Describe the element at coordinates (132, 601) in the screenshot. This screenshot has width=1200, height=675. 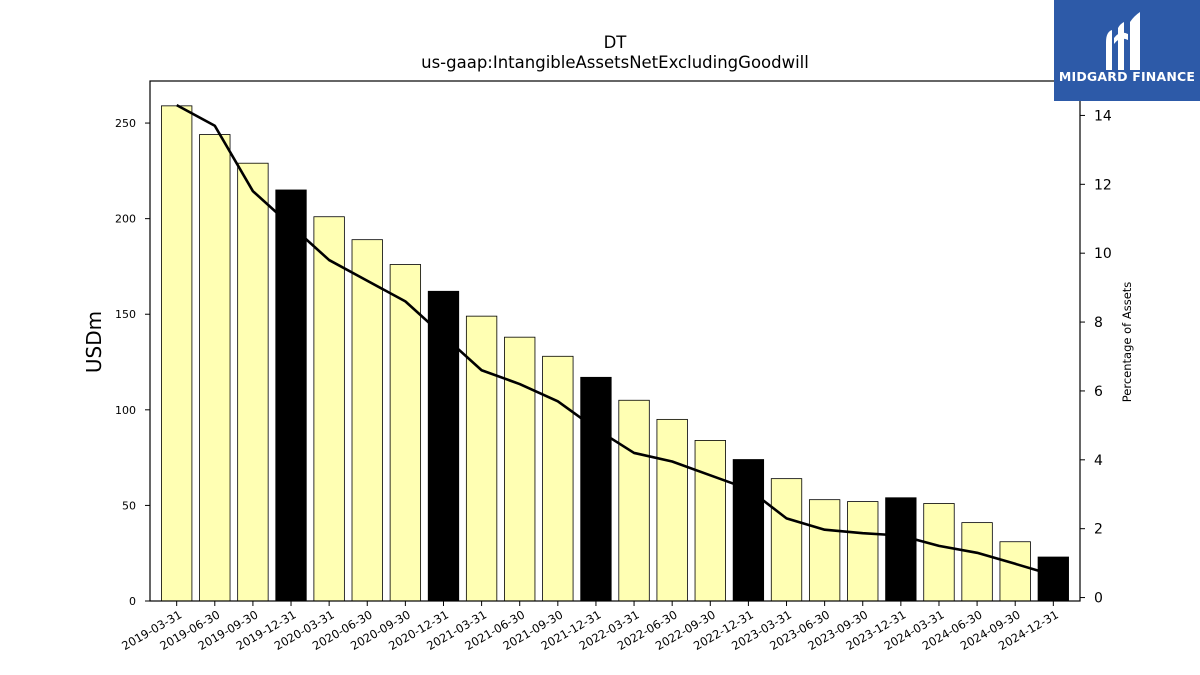
I see `y-tick-label: 0` at that location.